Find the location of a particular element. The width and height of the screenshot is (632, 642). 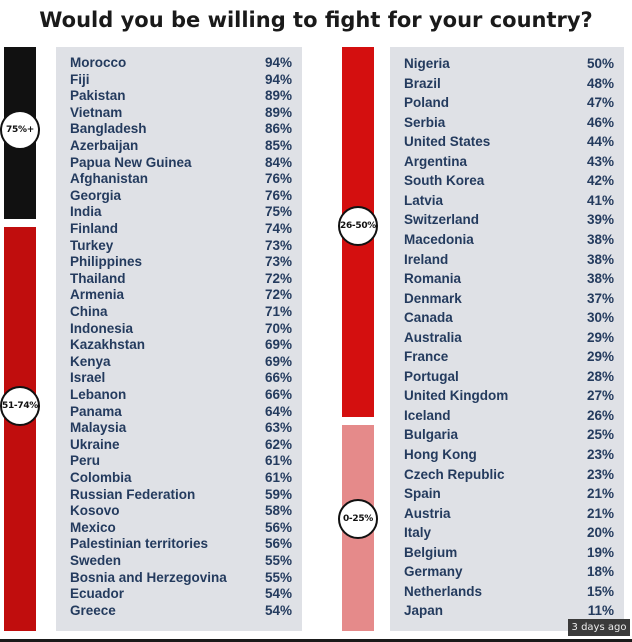

country-percent: 86% is located at coordinates (278, 129).